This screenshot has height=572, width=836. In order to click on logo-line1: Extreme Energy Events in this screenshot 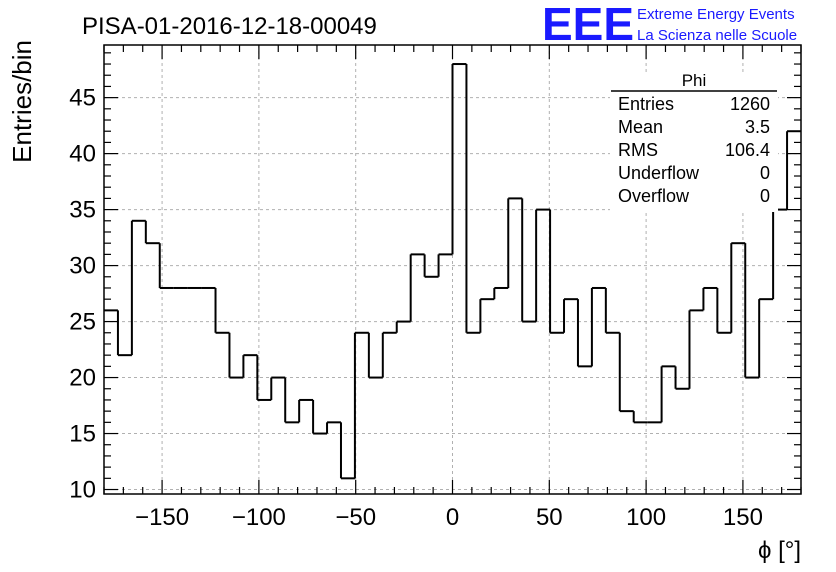, I will do `click(716, 14)`.